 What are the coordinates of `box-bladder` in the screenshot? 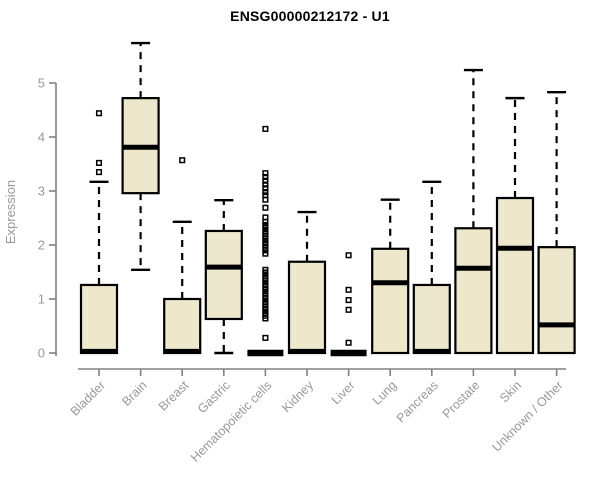 It's located at (99, 232).